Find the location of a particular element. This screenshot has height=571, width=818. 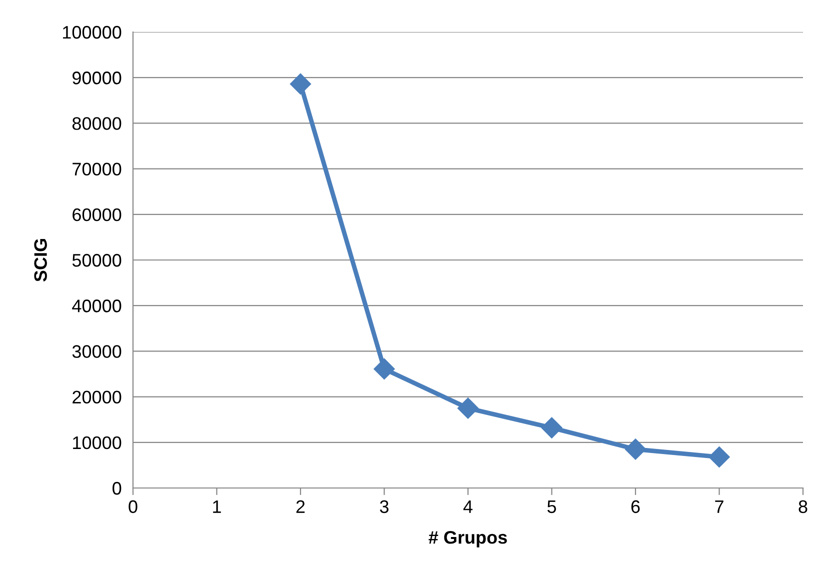

y-tick-label: 80000 is located at coordinates (97, 123).